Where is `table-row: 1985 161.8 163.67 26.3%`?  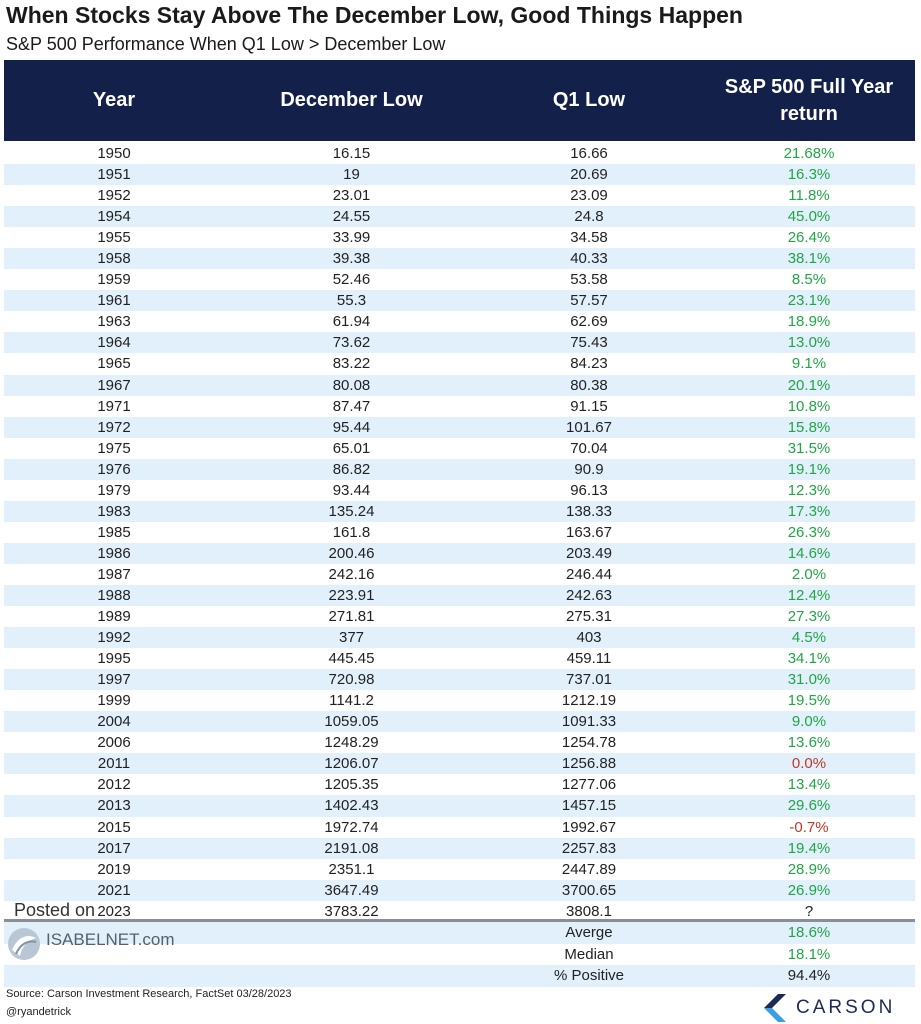
table-row: 1985 161.8 163.67 26.3% is located at coordinates (459, 532).